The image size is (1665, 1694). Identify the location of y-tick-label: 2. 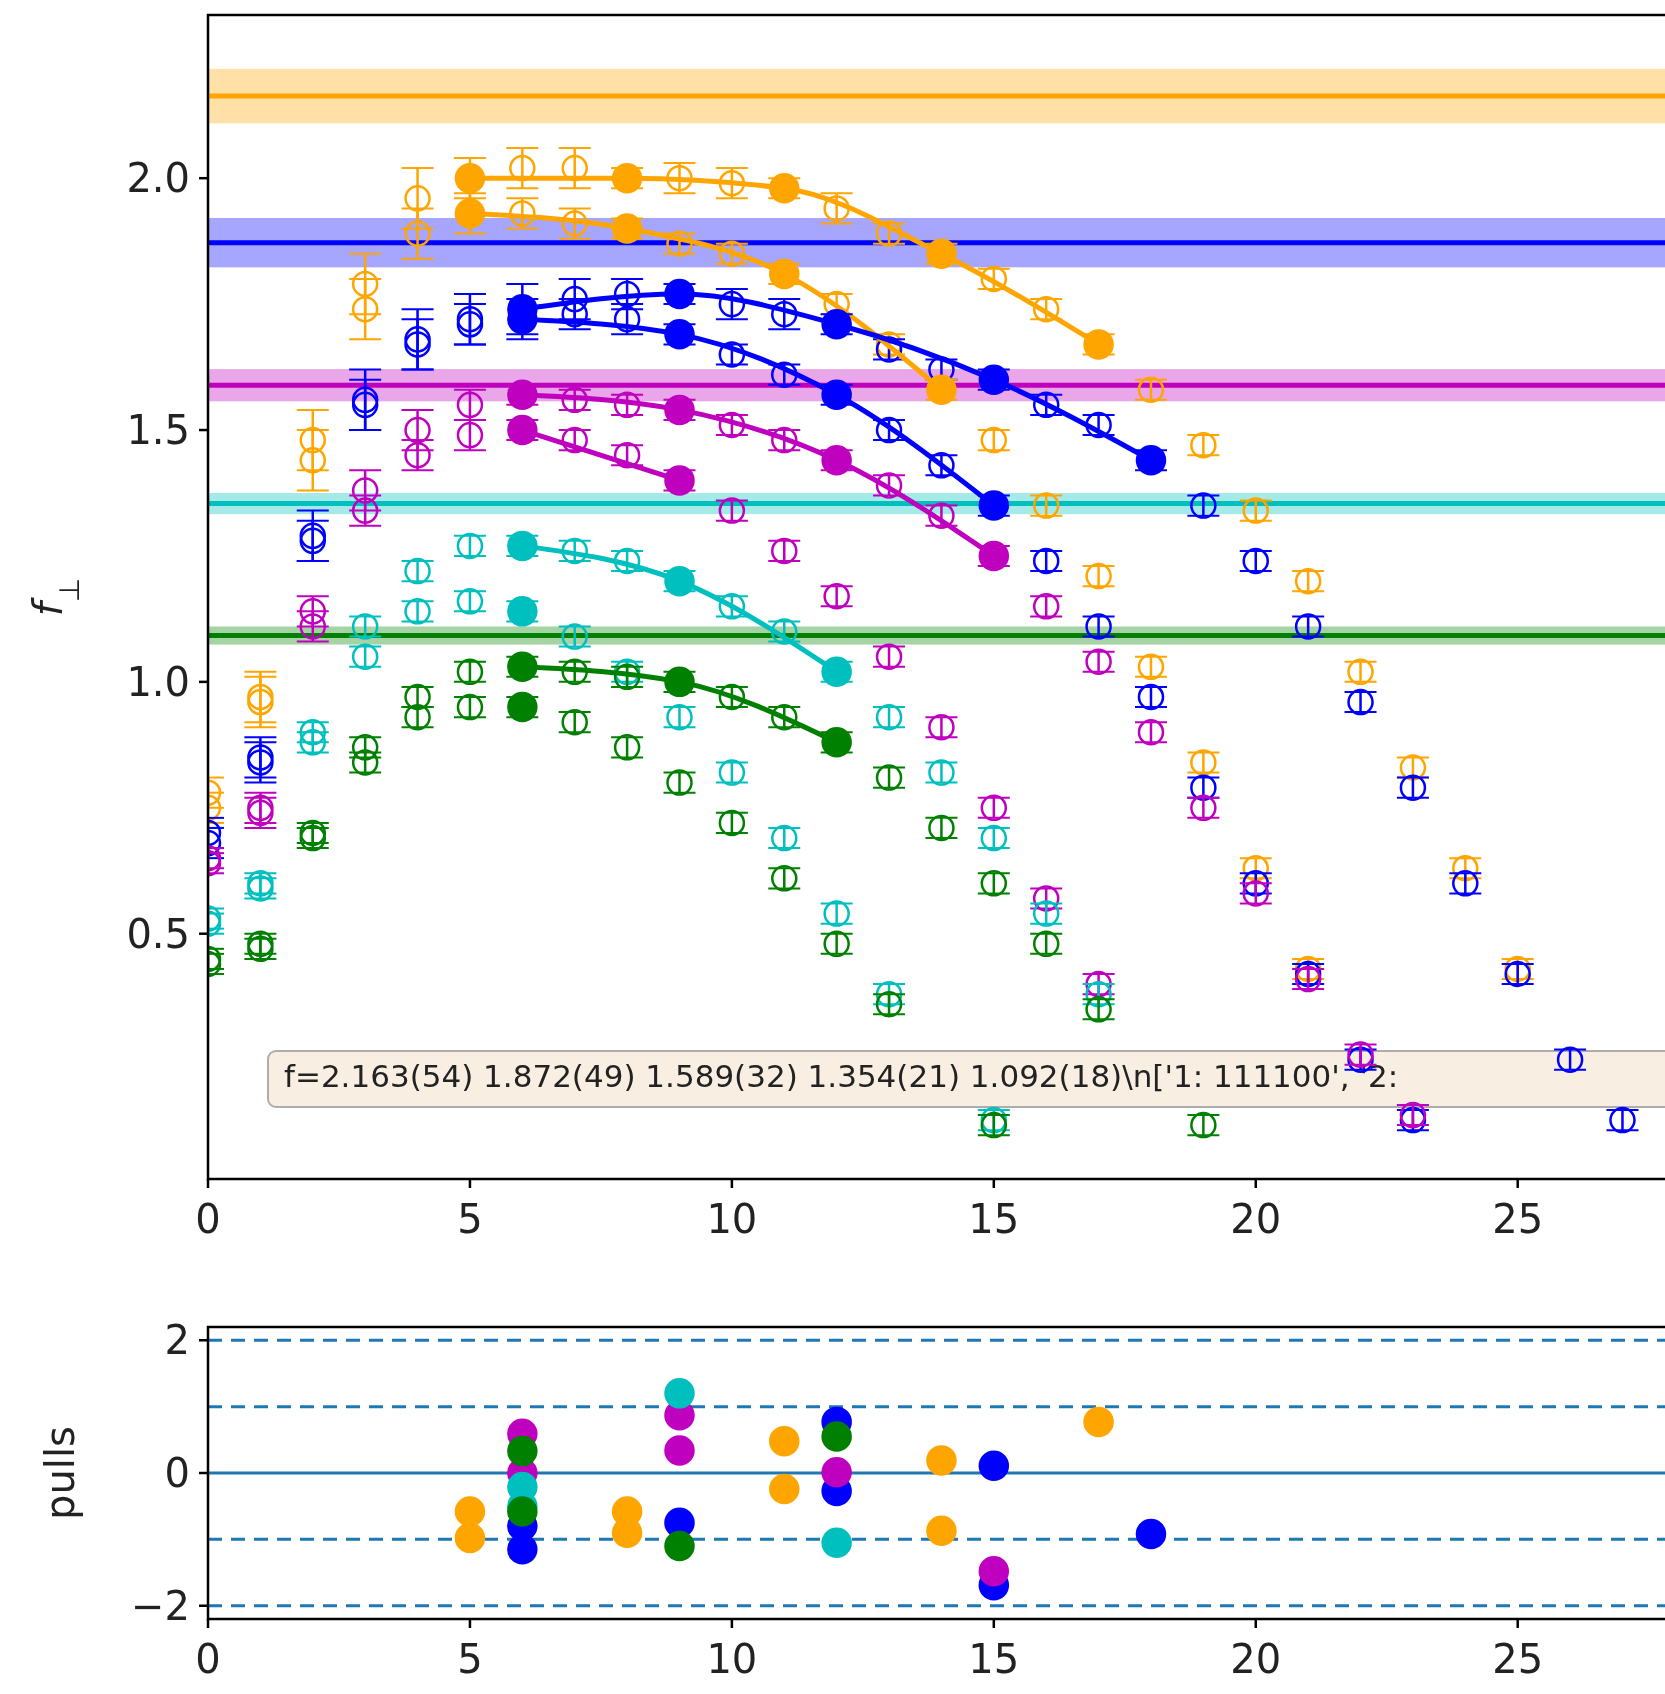
(177, 1340).